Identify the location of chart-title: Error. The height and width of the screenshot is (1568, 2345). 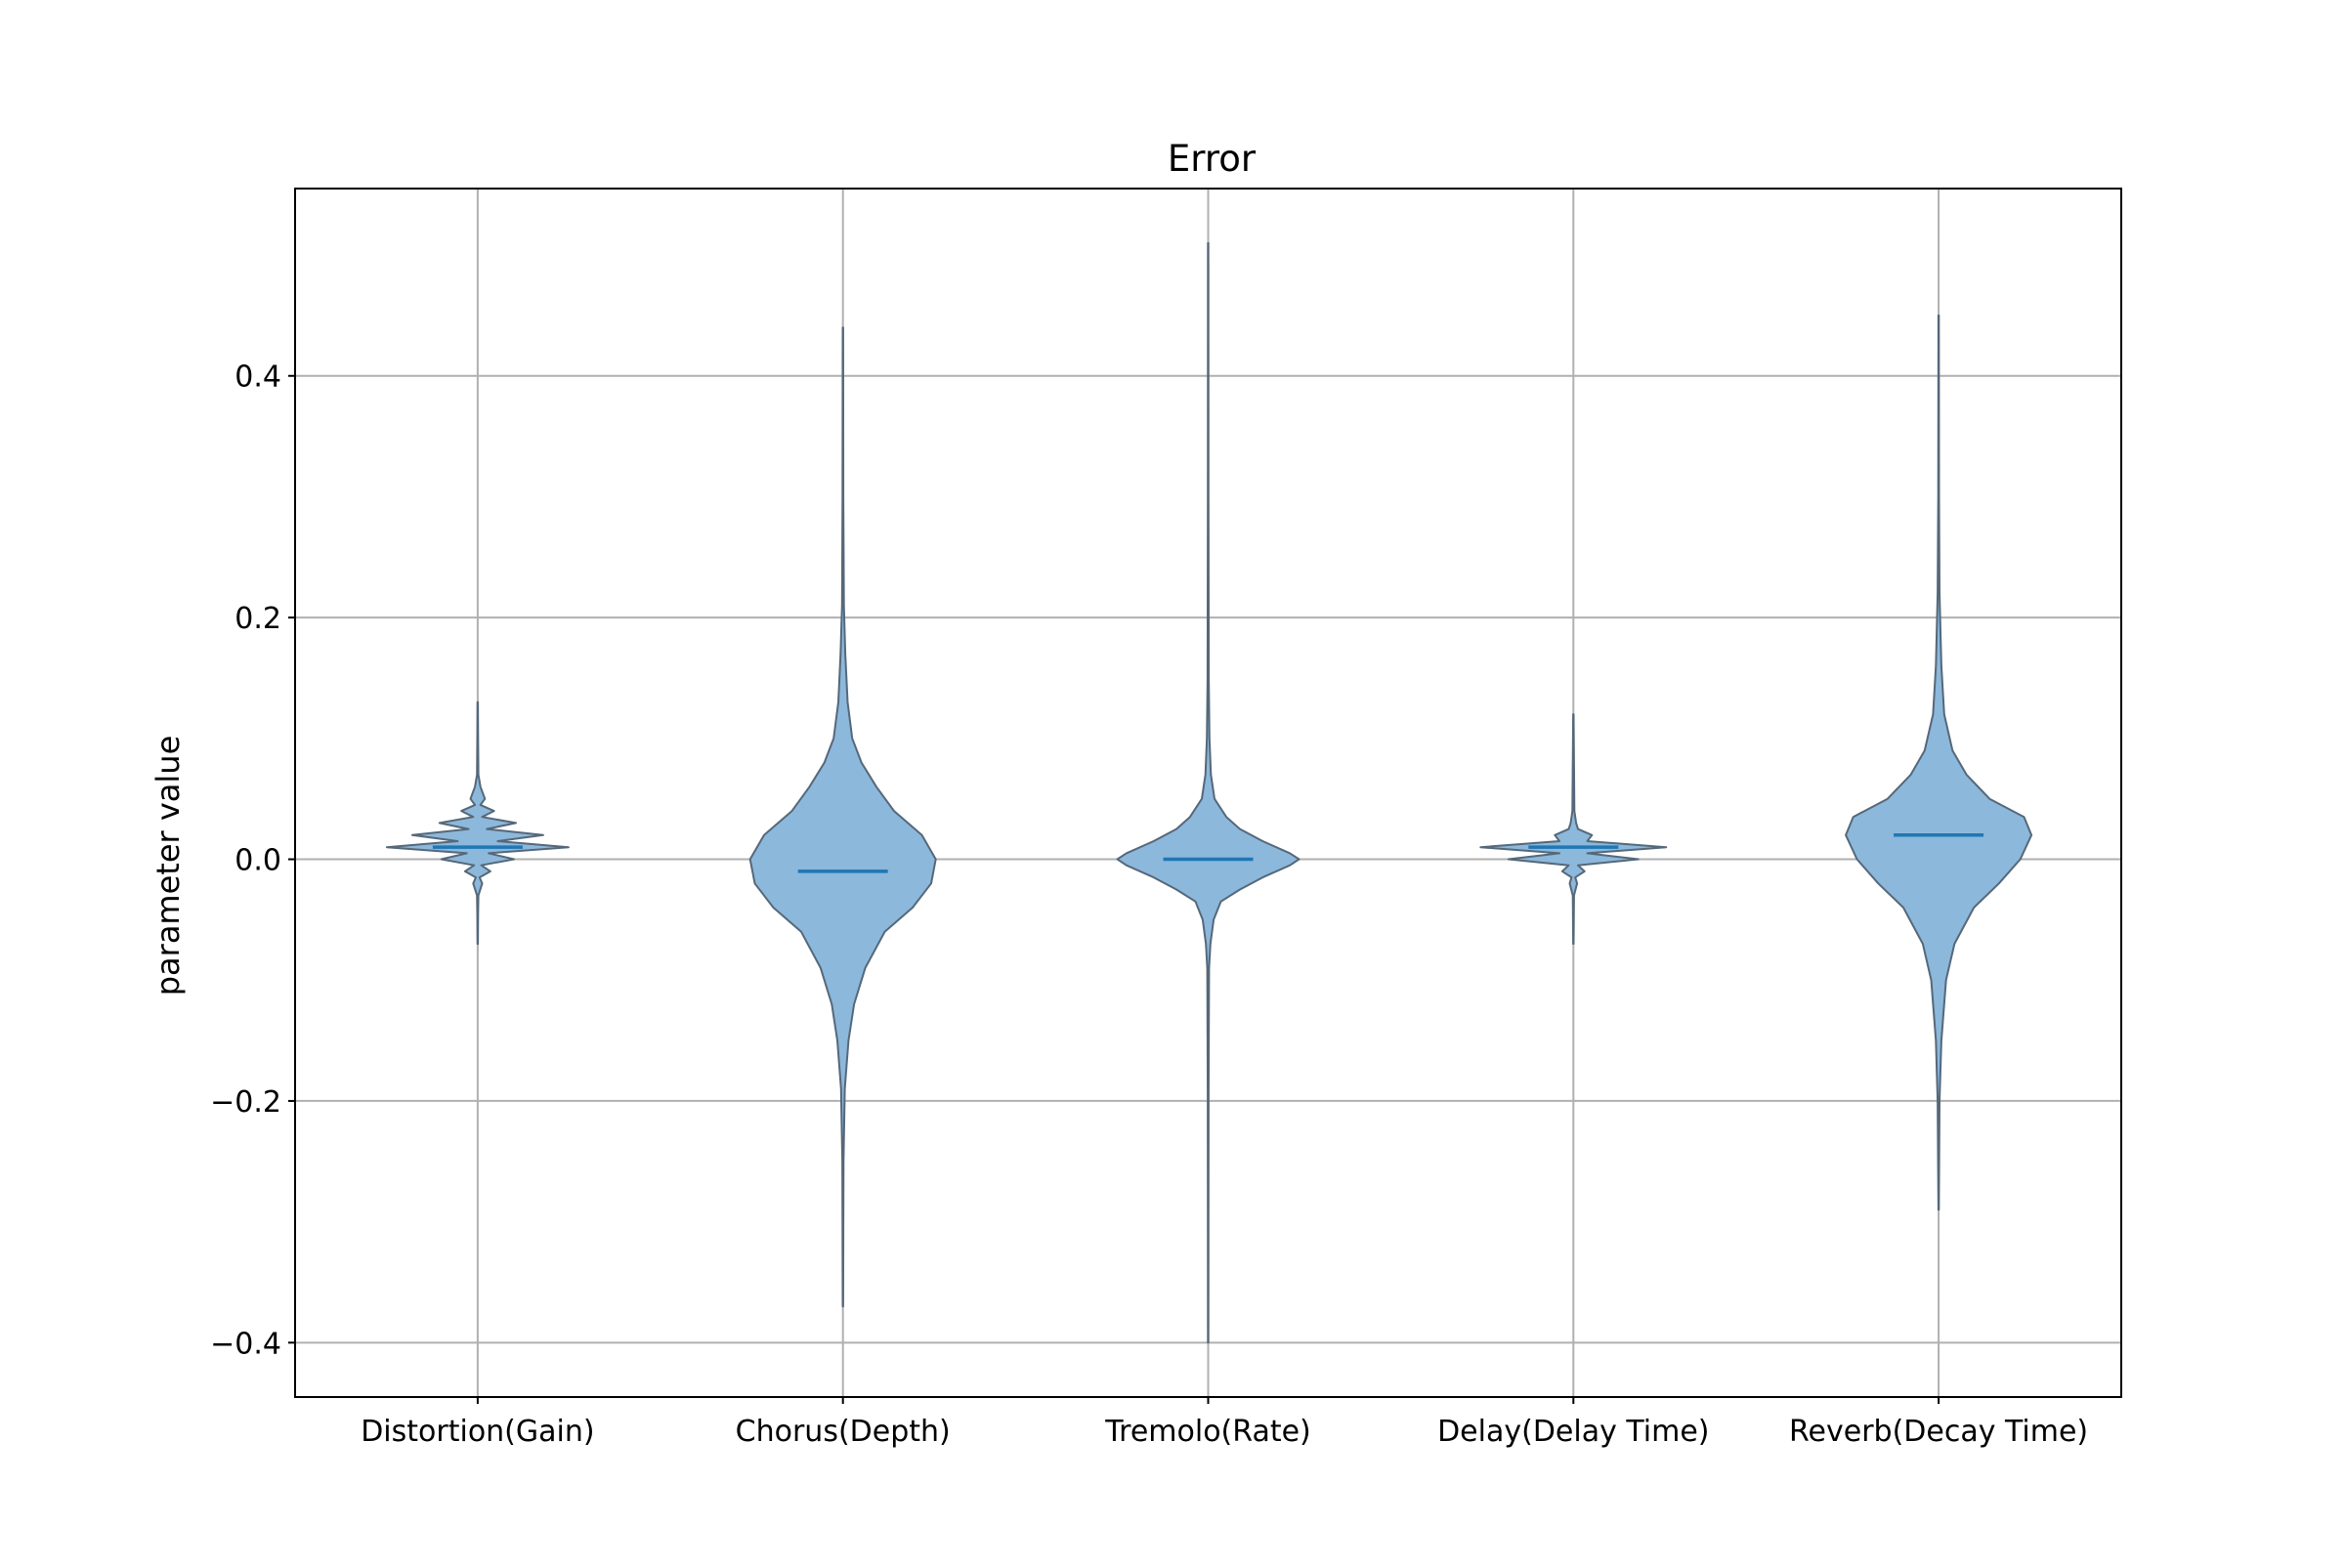
(1212, 159).